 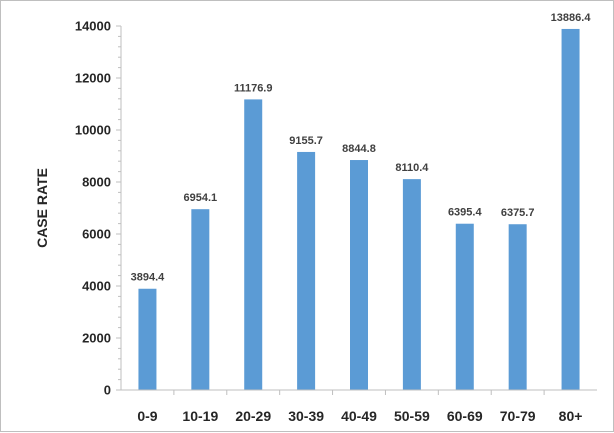 What do you see at coordinates (93, 78) in the screenshot?
I see `y-tick-label: 12000` at bounding box center [93, 78].